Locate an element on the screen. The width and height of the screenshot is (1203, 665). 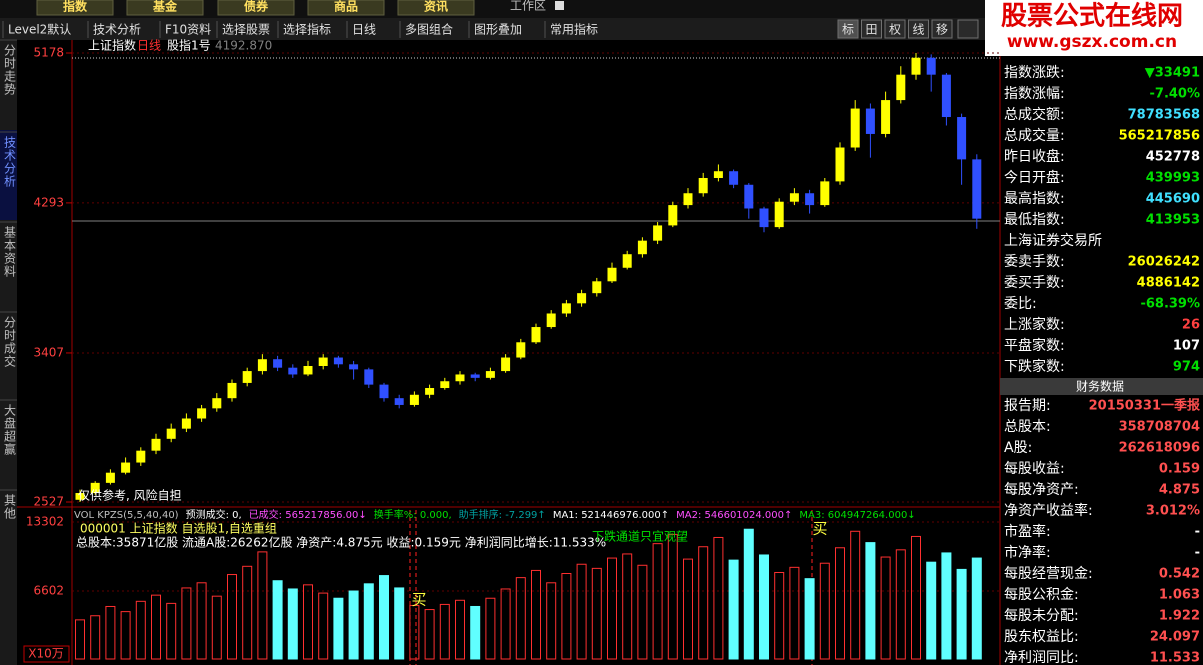
signal-label: 买 is located at coordinates (819, 529).